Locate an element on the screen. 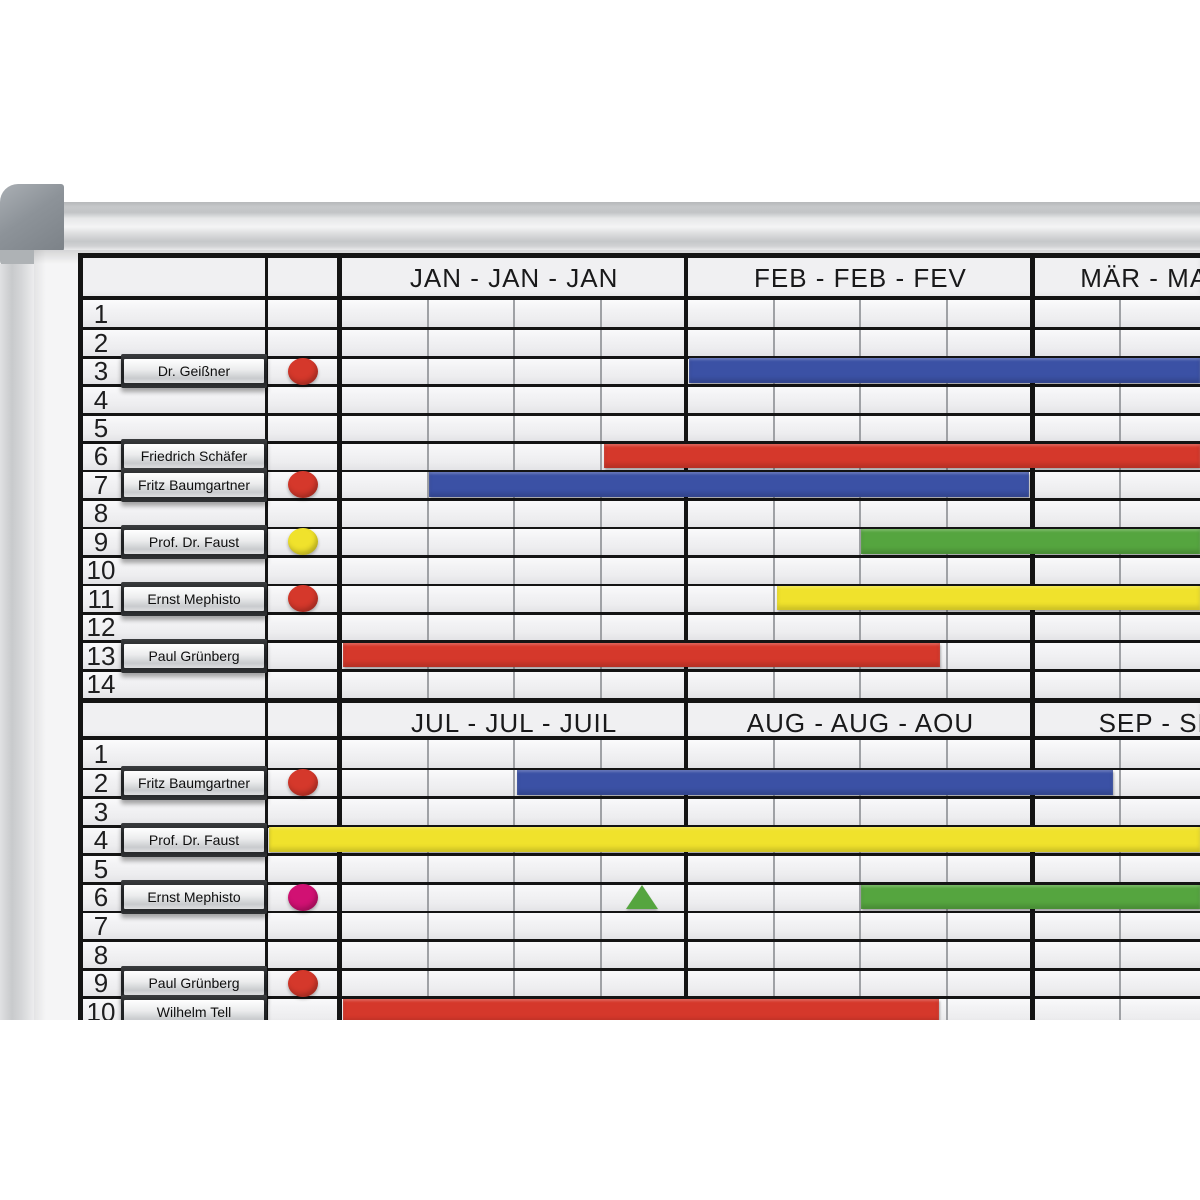 The image size is (1200, 1200). name-plate: Prof. Dr. Faust is located at coordinates (194, 541).